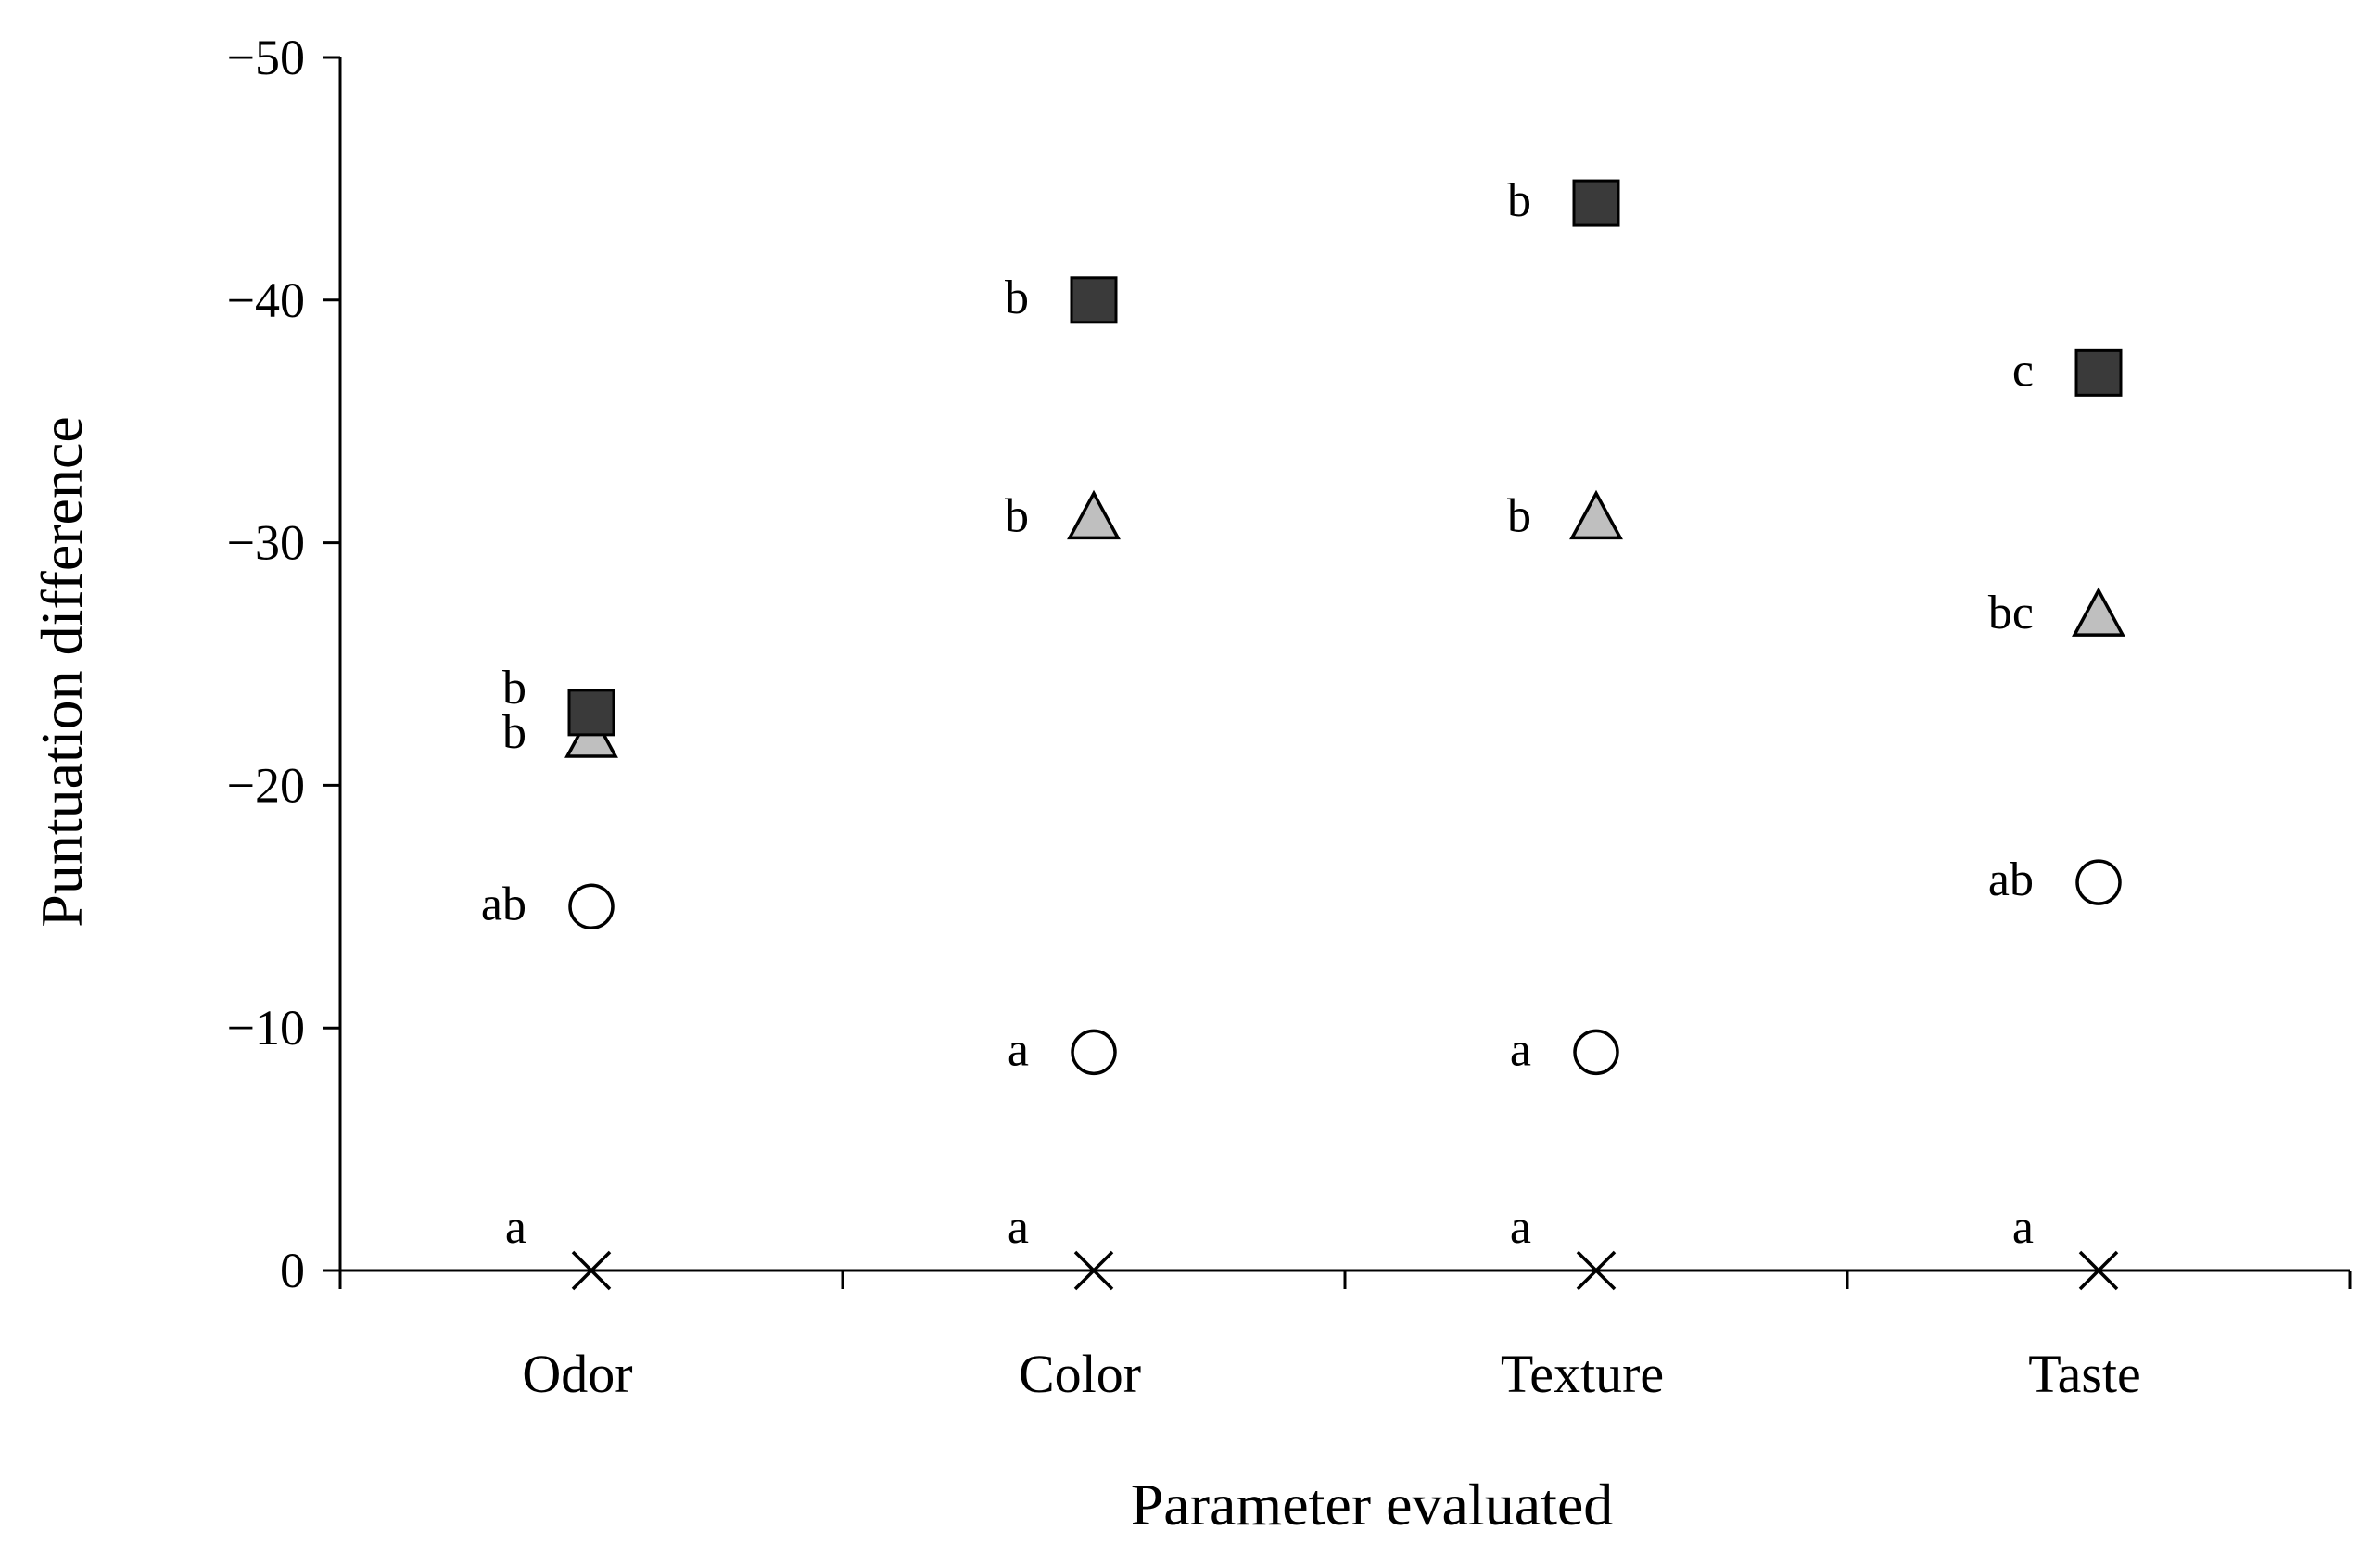  What do you see at coordinates (2011, 613) in the screenshot?
I see `significance-label: bc` at bounding box center [2011, 613].